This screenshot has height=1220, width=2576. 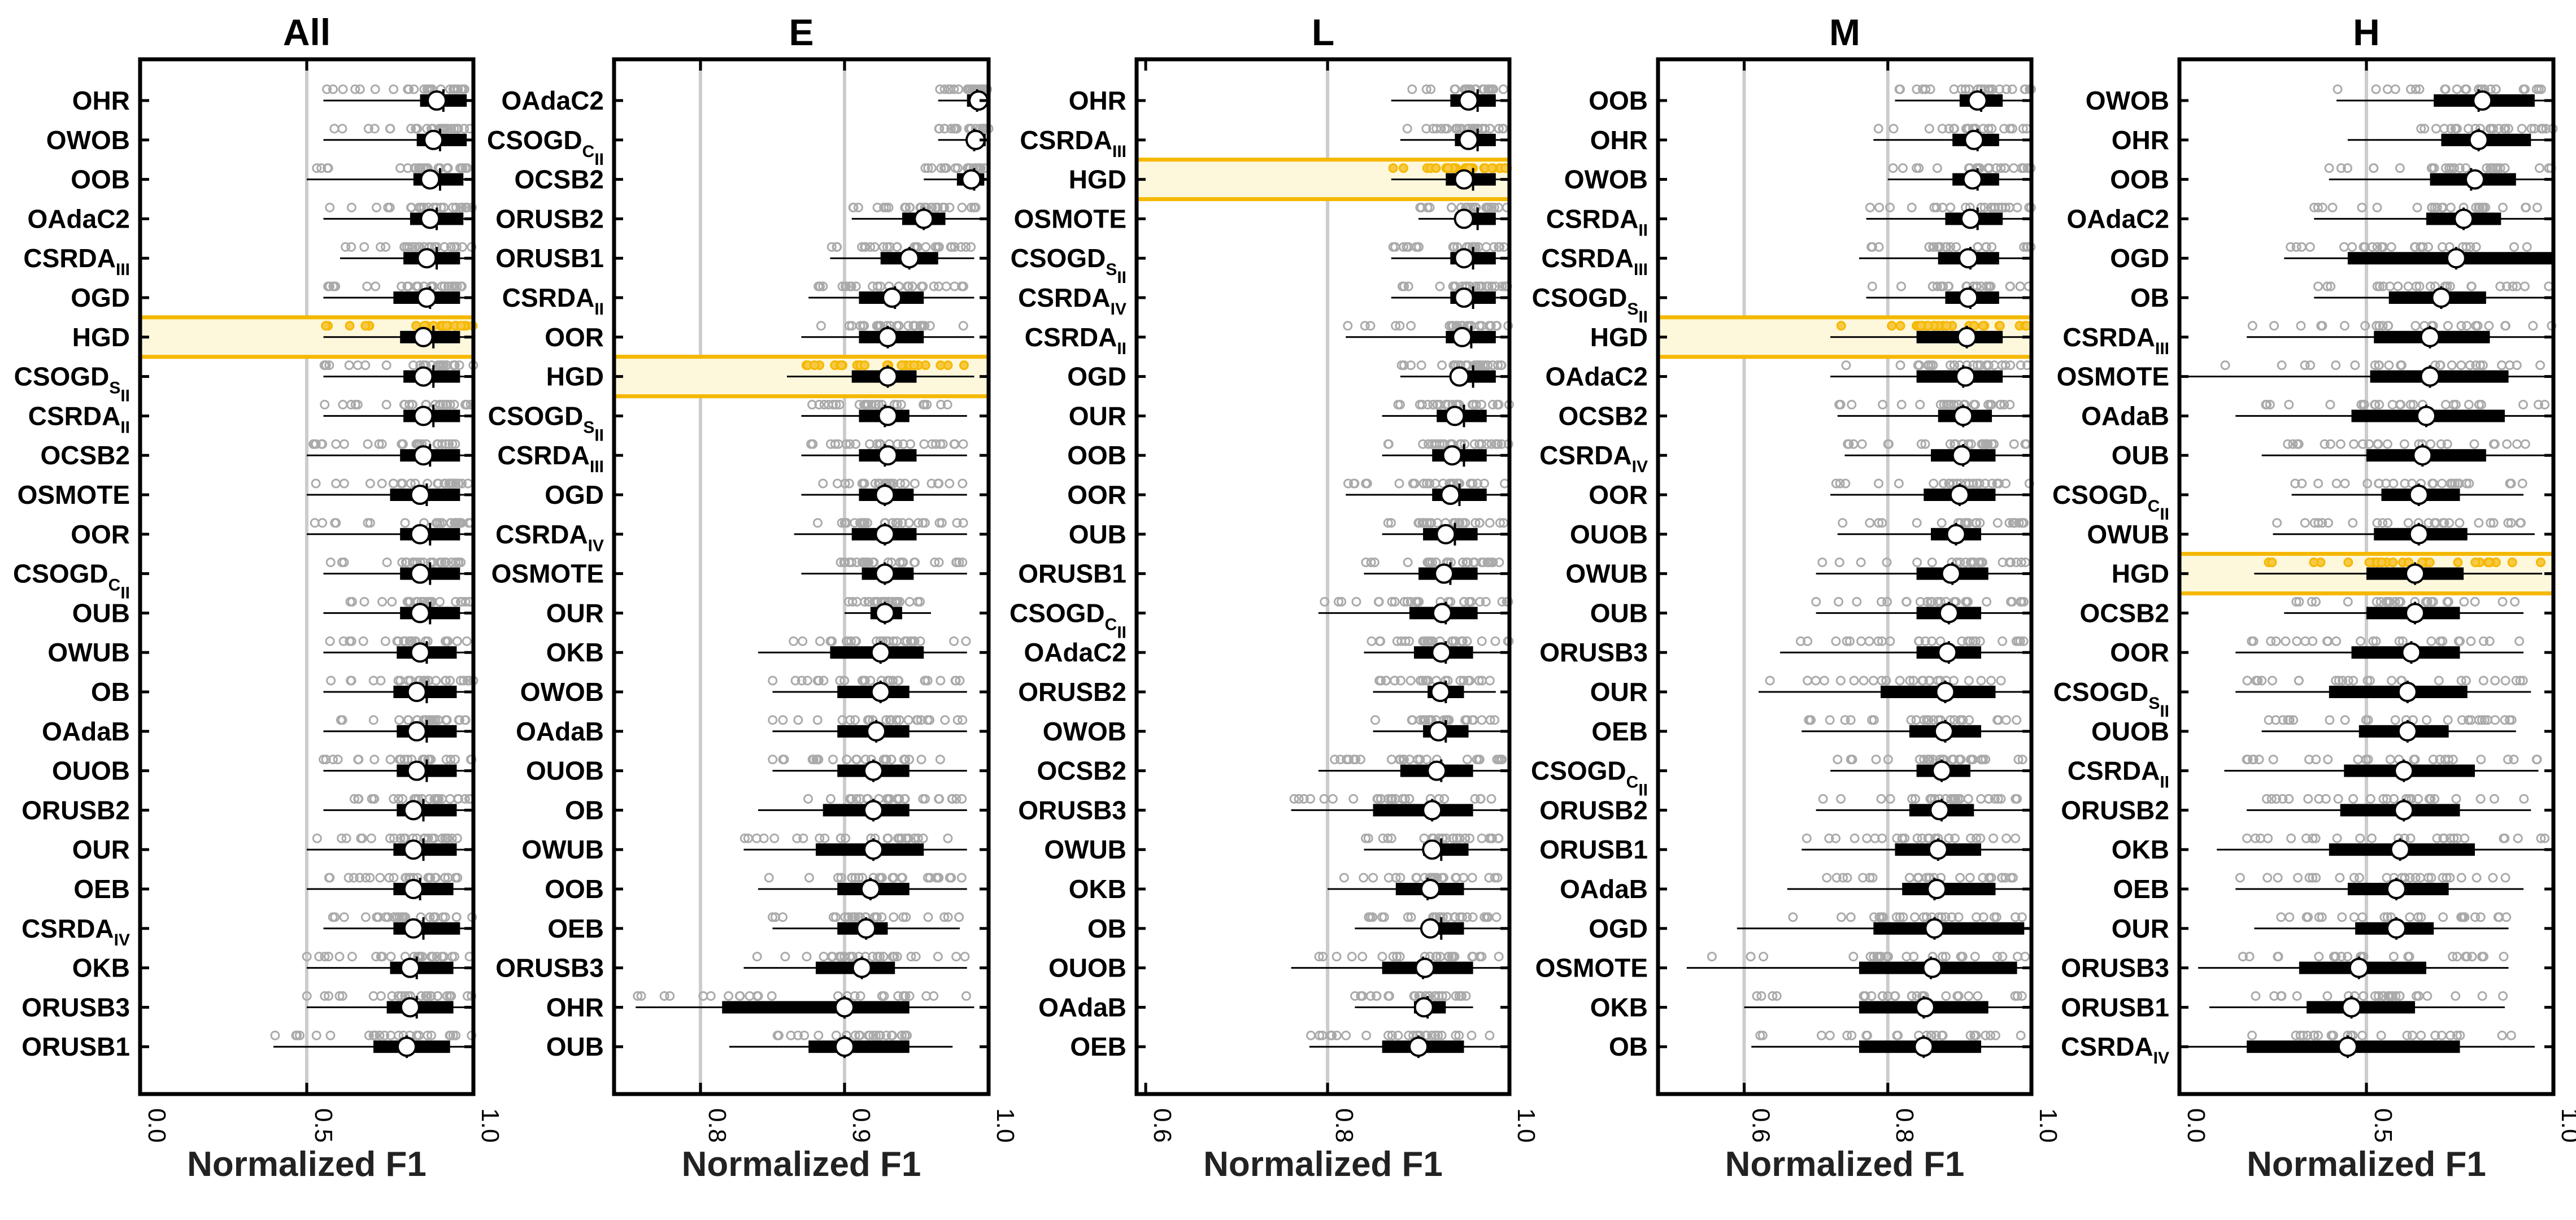 I want to click on category-label: ORUSB3, so click(x=1072, y=810).